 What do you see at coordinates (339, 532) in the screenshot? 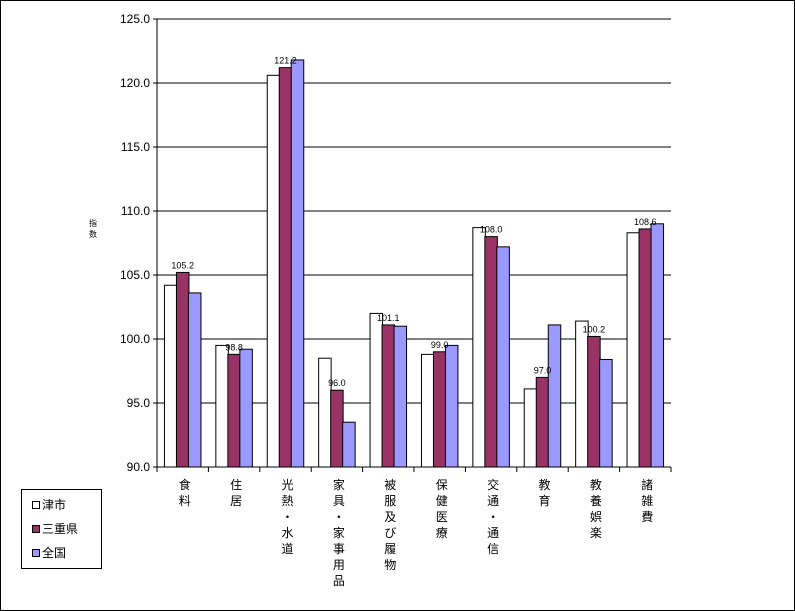
I see `category-label-3: 家具・家事用品` at bounding box center [339, 532].